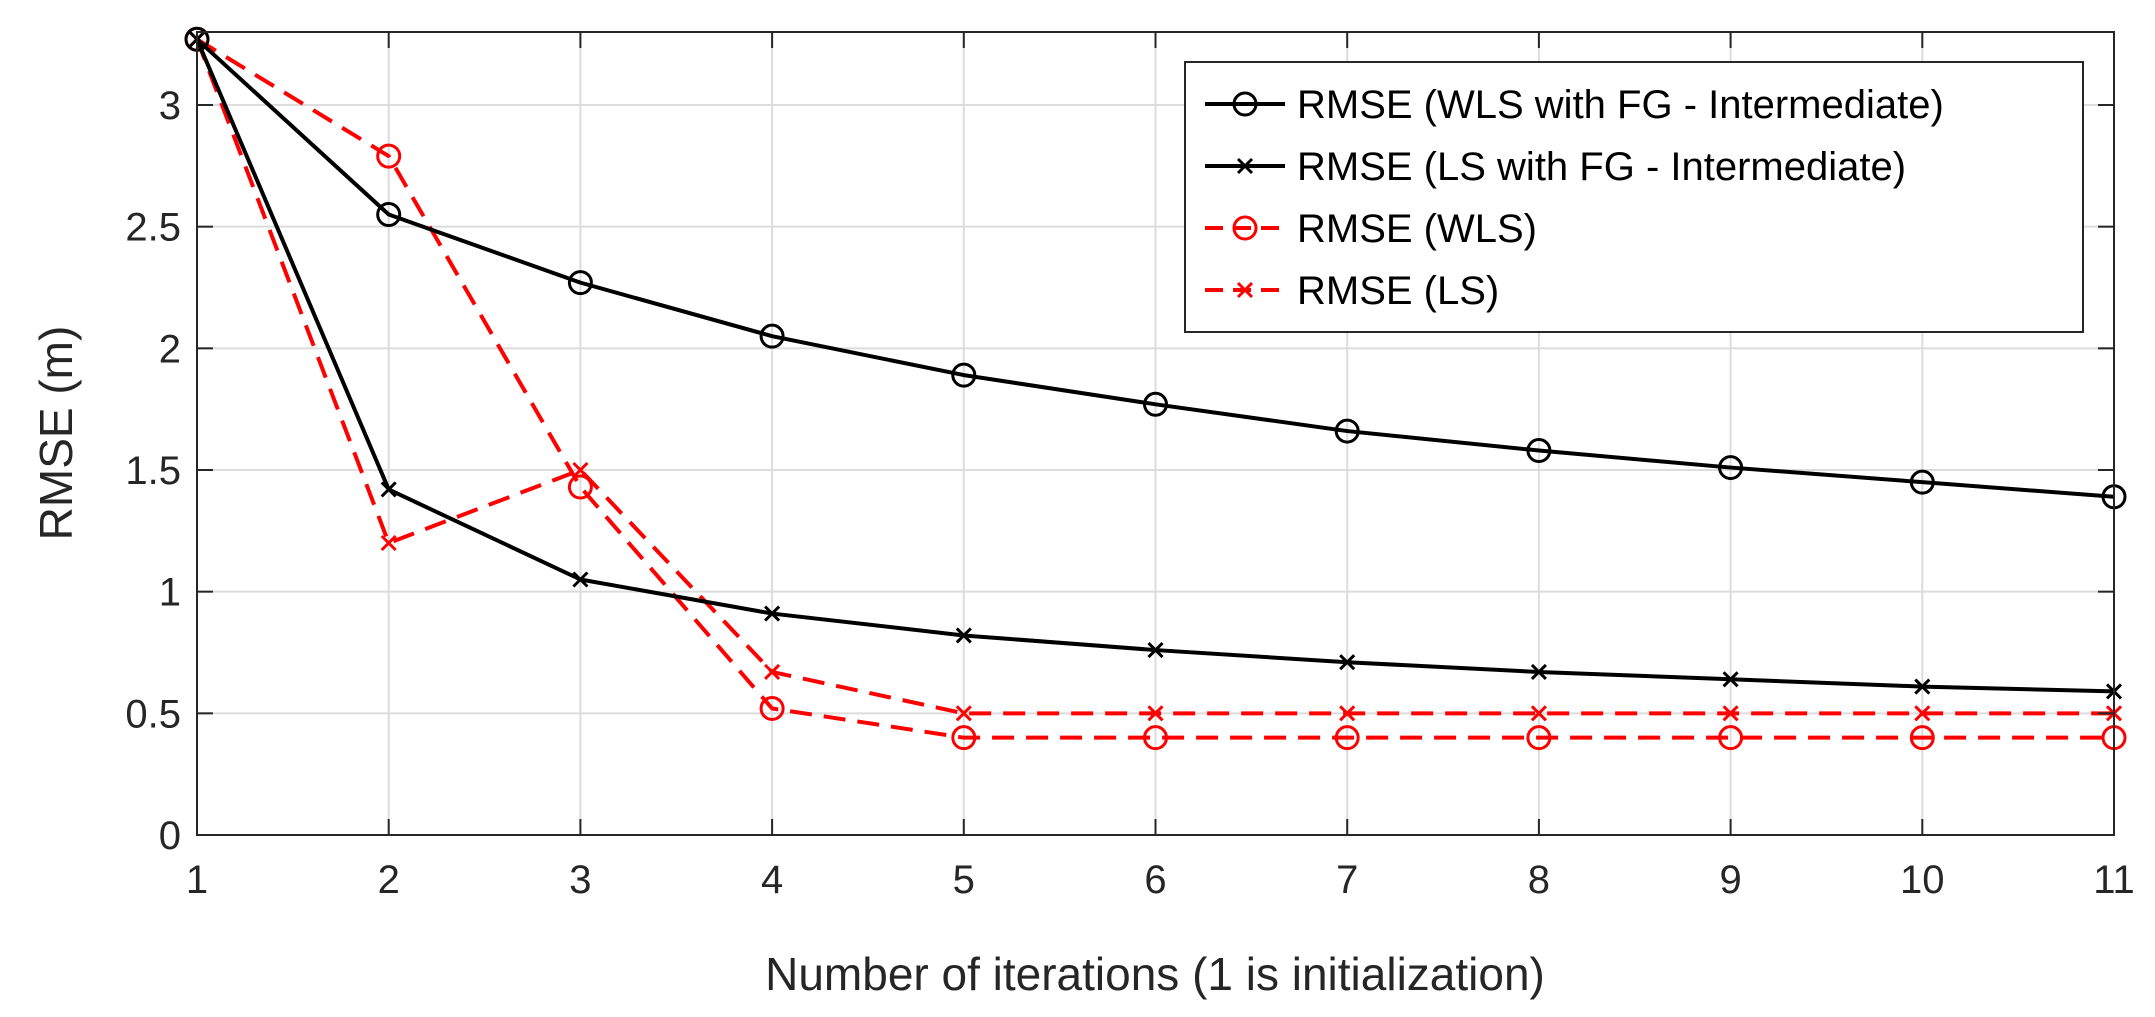 The image size is (2155, 1017). What do you see at coordinates (1398, 291) in the screenshot?
I see `legend-label: RMSE (LS)` at bounding box center [1398, 291].